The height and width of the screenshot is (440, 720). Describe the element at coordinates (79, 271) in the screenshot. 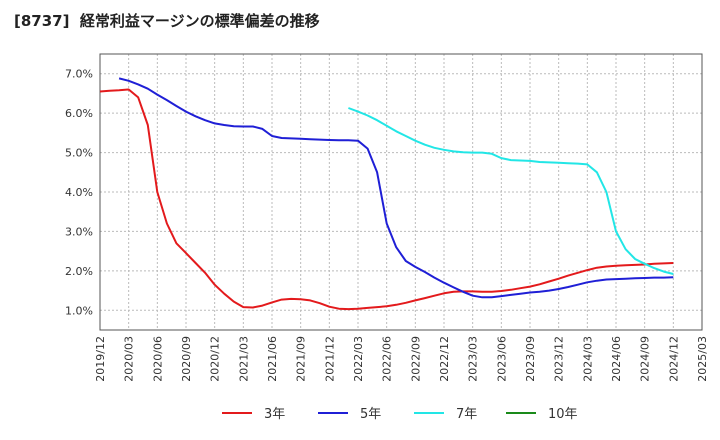

I see `y-tick-label: 2.0%` at that location.